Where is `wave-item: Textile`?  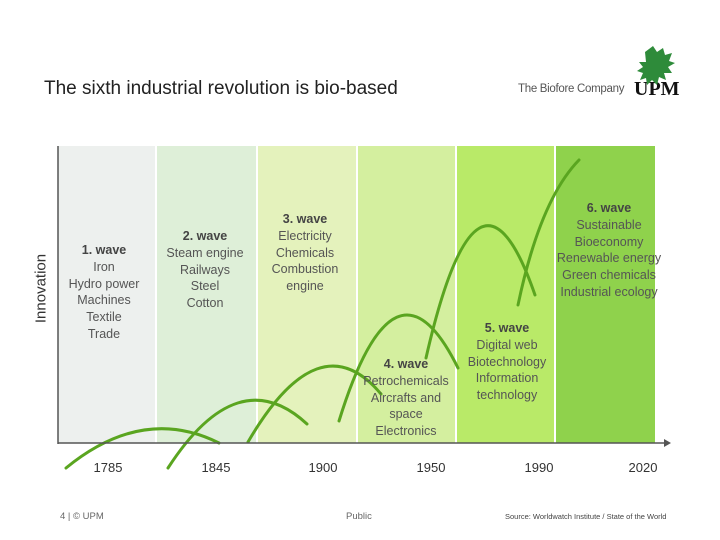 wave-item: Textile is located at coordinates (104, 317).